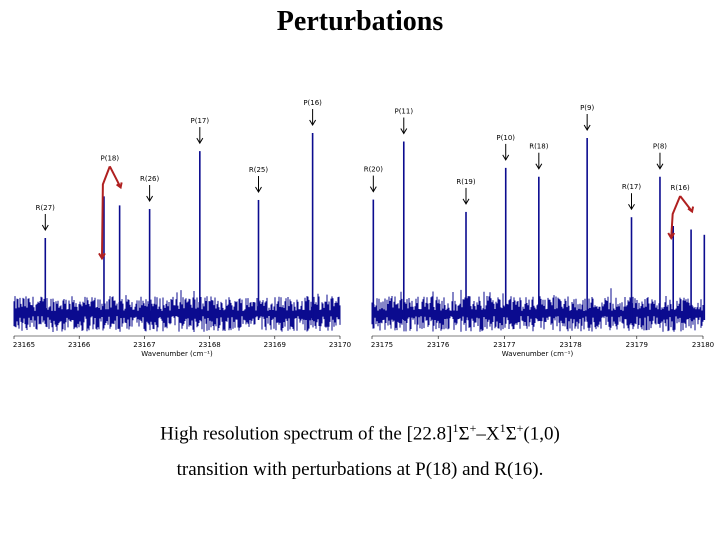 The height and width of the screenshot is (540, 720). Describe the element at coordinates (200, 121) in the screenshot. I see `peak-label: P(17)` at that location.